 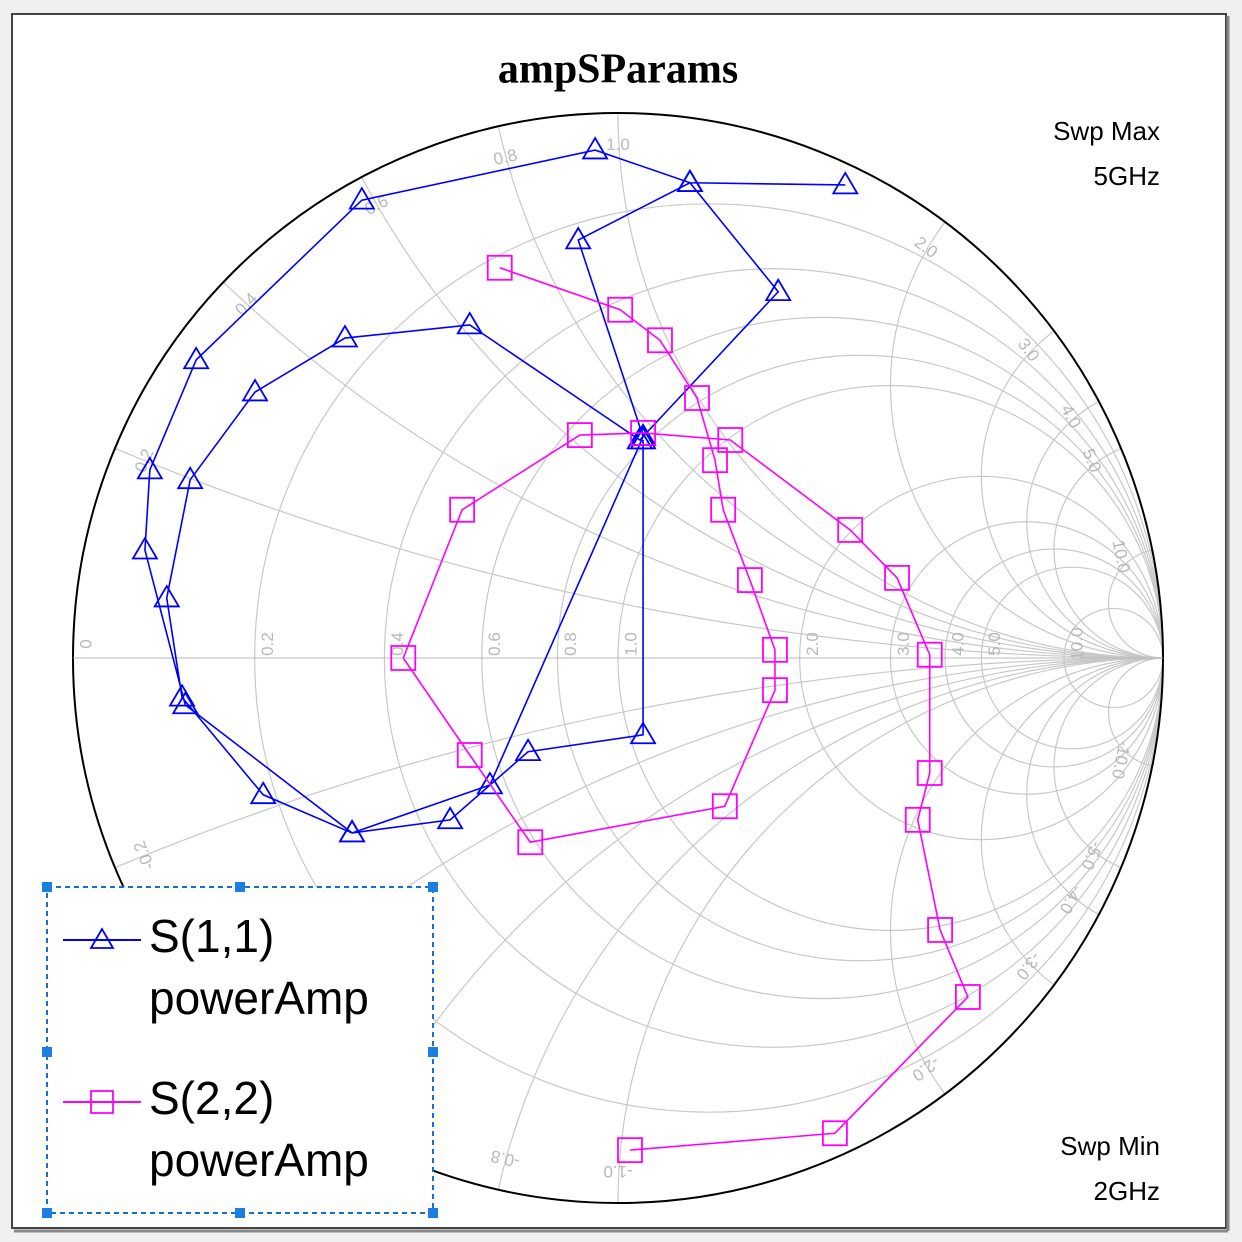 I want to click on annotation: Swp Max, so click(x=1106, y=131).